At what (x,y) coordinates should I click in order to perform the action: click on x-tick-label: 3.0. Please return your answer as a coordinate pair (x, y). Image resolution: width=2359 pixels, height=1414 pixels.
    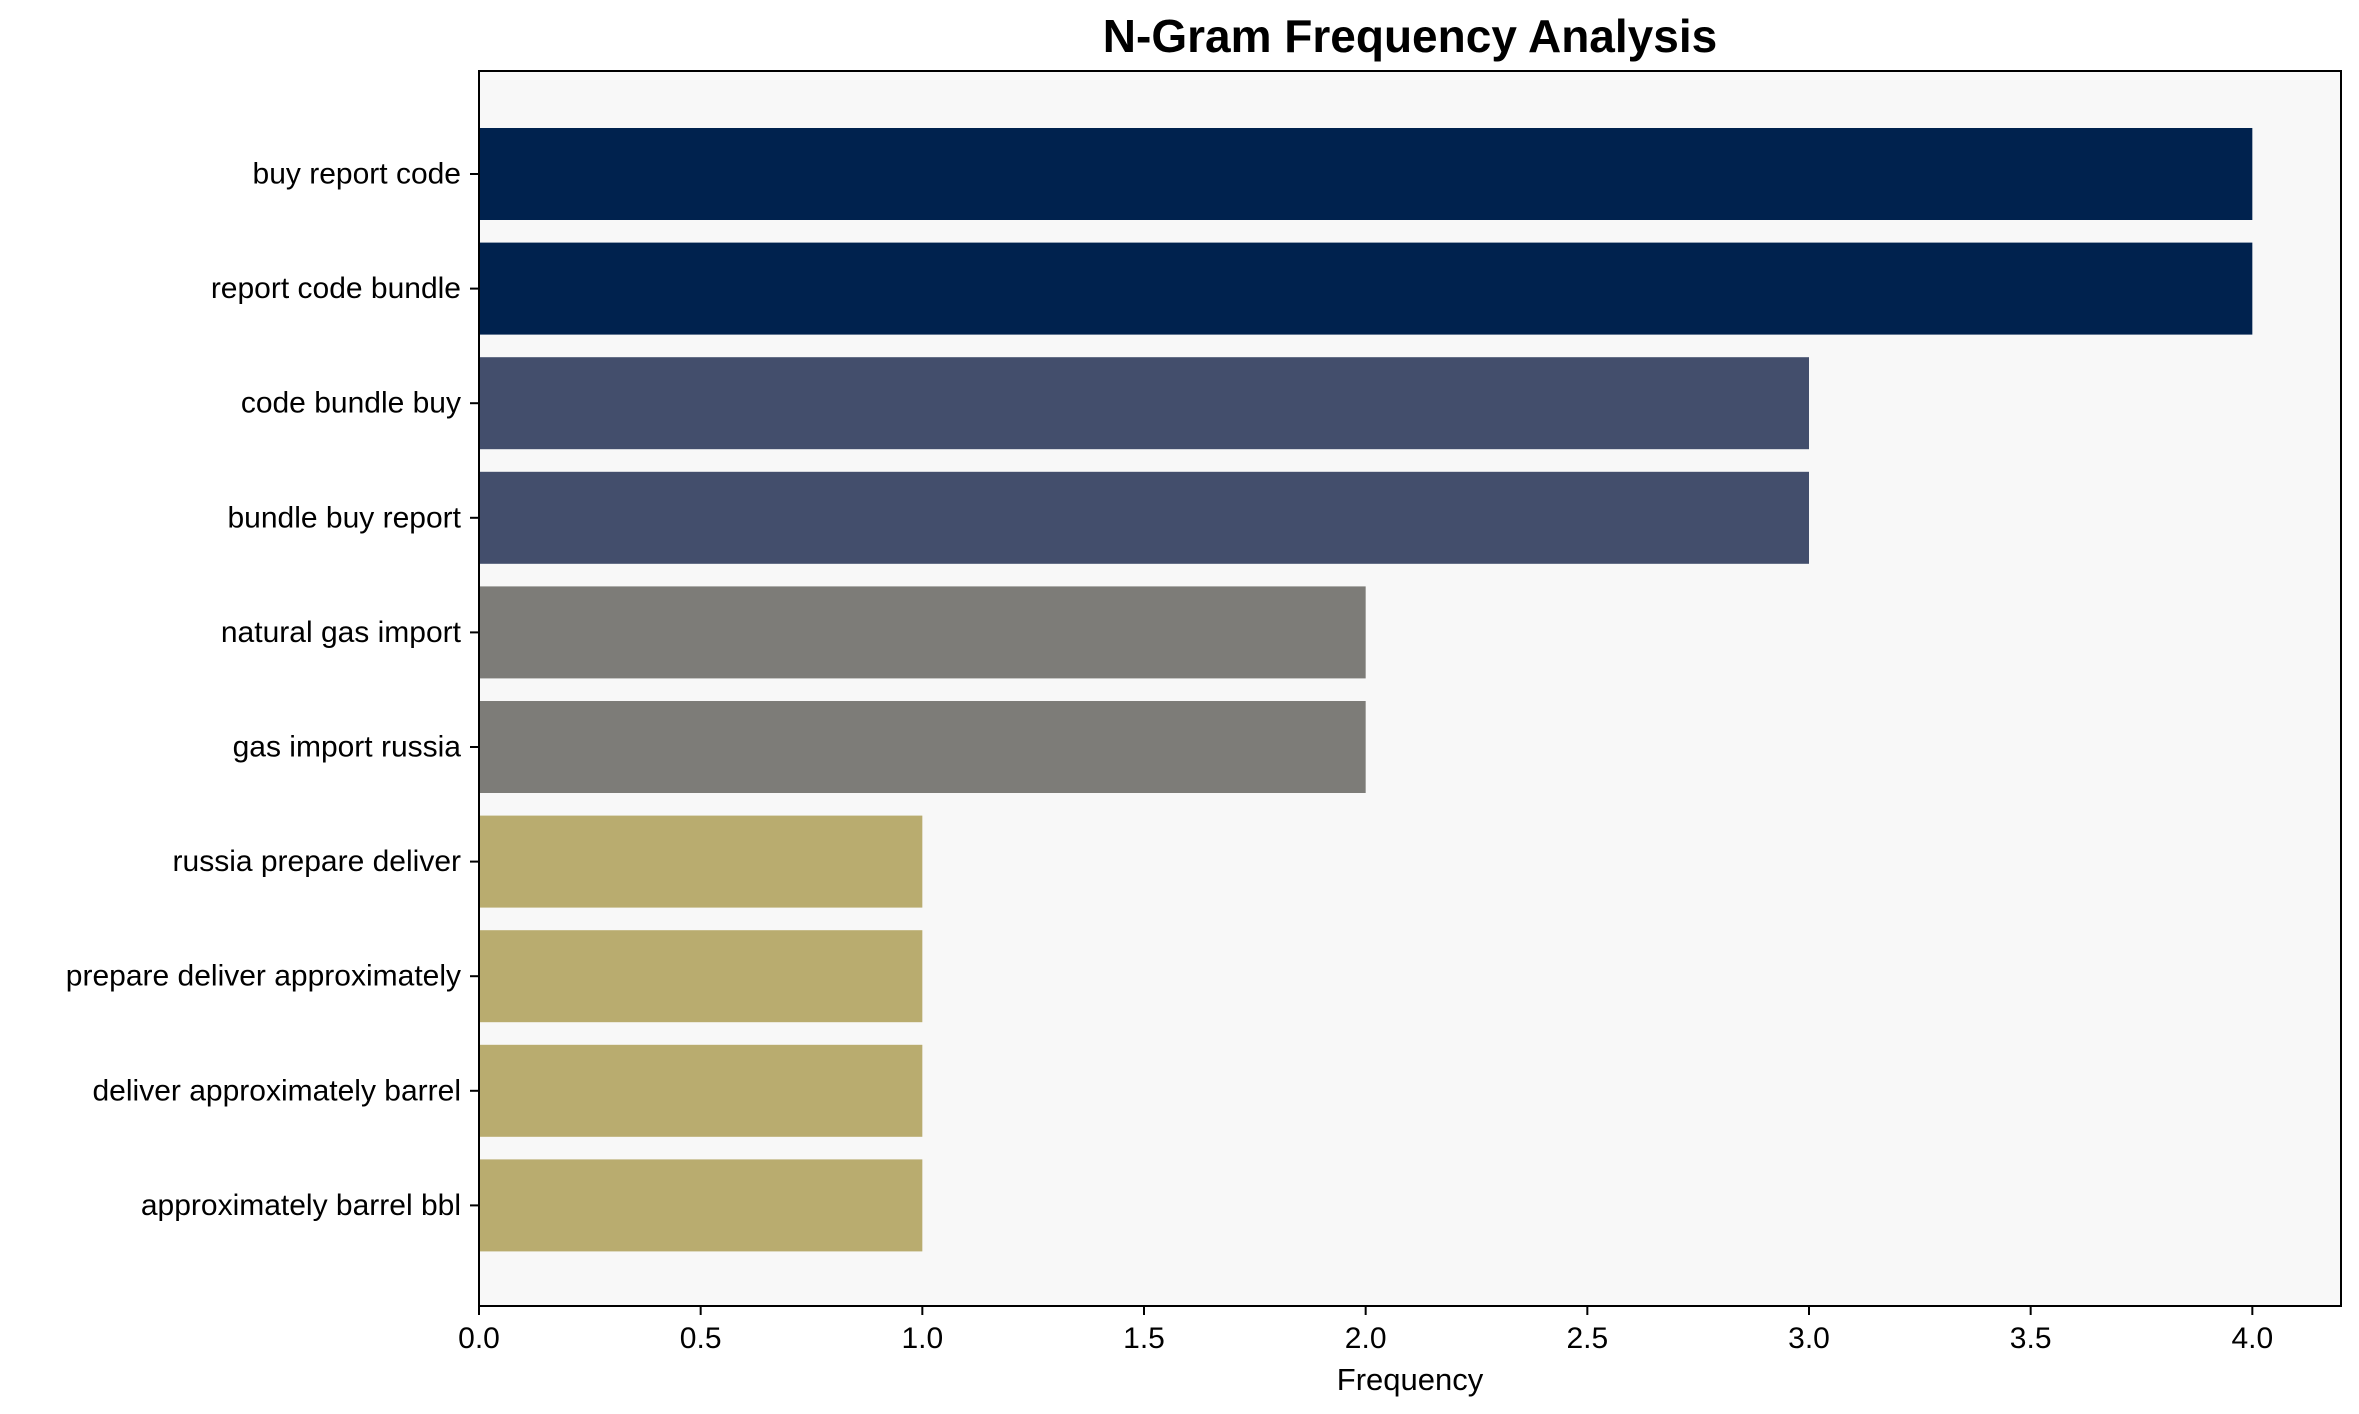
    Looking at the image, I should click on (1809, 1338).